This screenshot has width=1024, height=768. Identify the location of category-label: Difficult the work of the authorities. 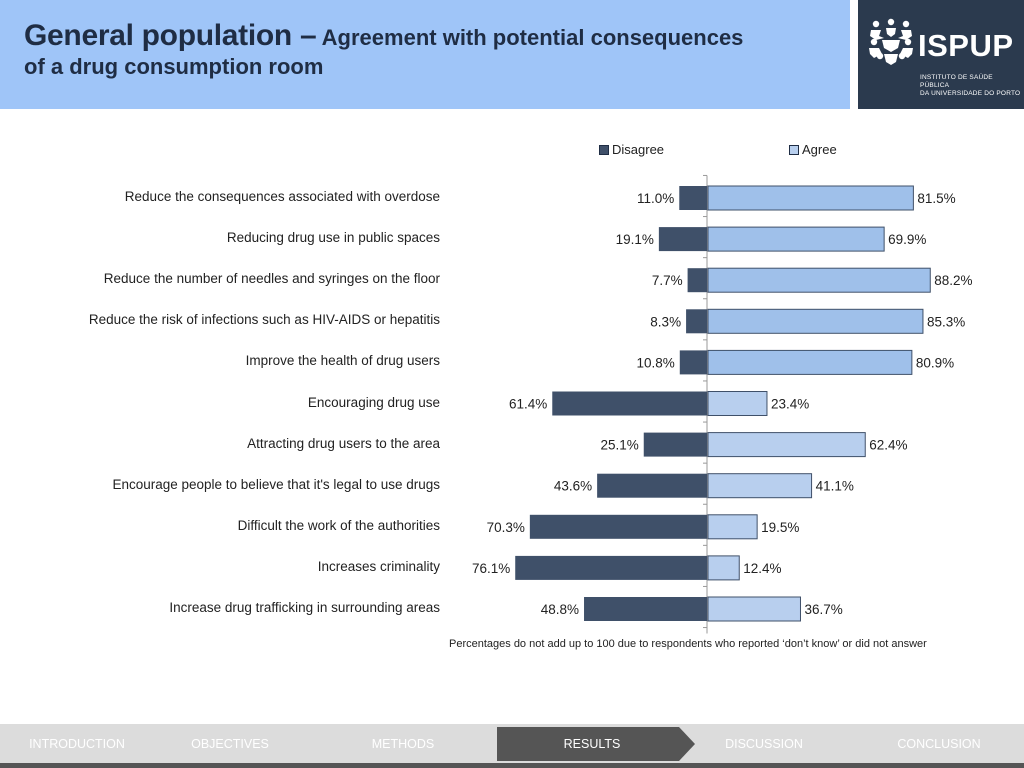
(338, 525).